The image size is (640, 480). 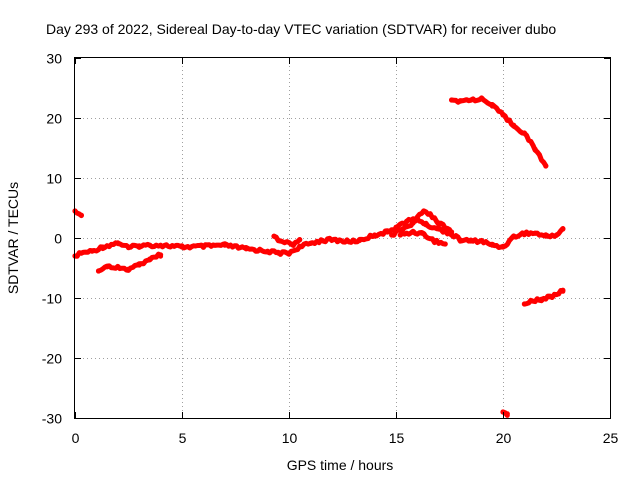 I want to click on y-tick-label: 20, so click(x=54, y=119).